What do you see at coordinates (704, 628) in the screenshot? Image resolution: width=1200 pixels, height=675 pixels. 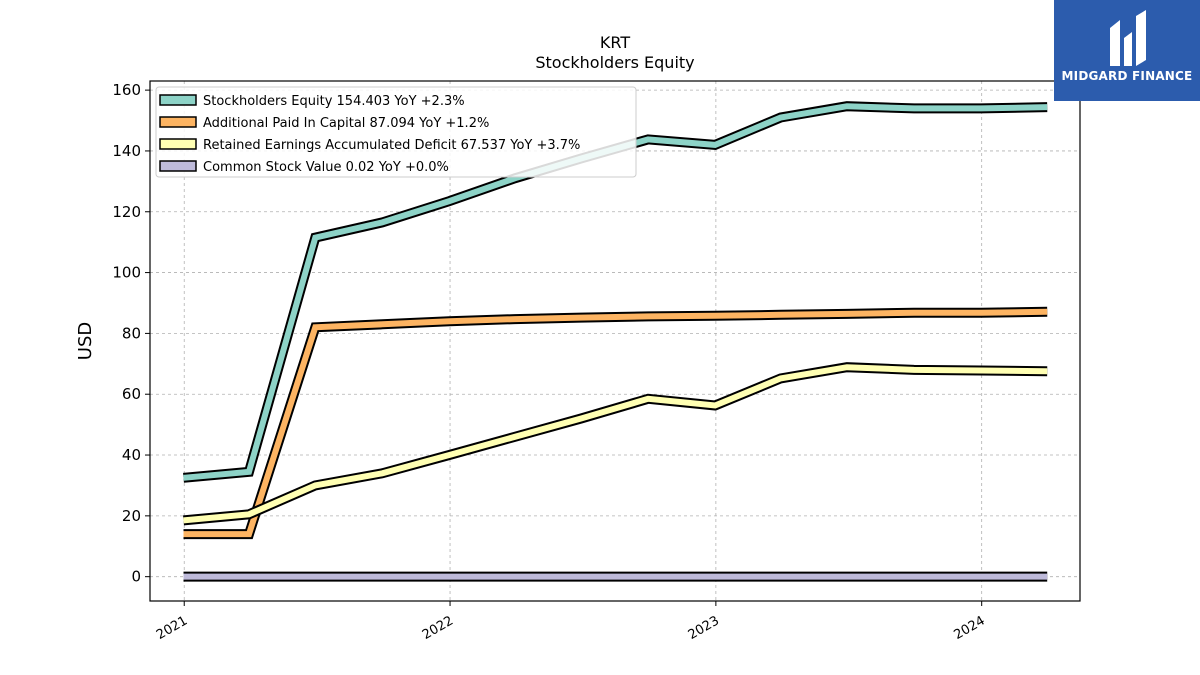 I see `x-tick-label: 2023` at bounding box center [704, 628].